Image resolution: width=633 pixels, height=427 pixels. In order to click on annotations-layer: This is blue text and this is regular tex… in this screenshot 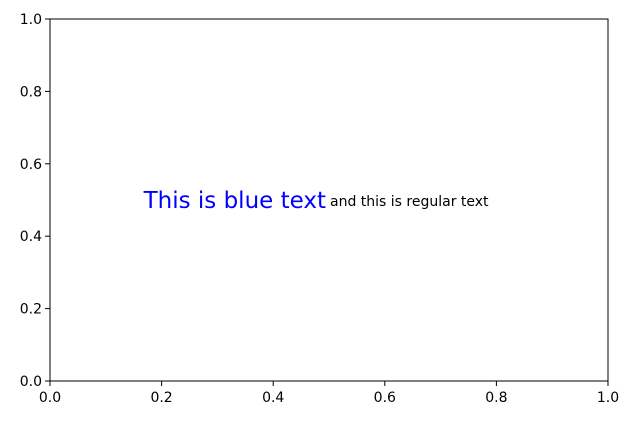, I will do `click(316, 201)`.